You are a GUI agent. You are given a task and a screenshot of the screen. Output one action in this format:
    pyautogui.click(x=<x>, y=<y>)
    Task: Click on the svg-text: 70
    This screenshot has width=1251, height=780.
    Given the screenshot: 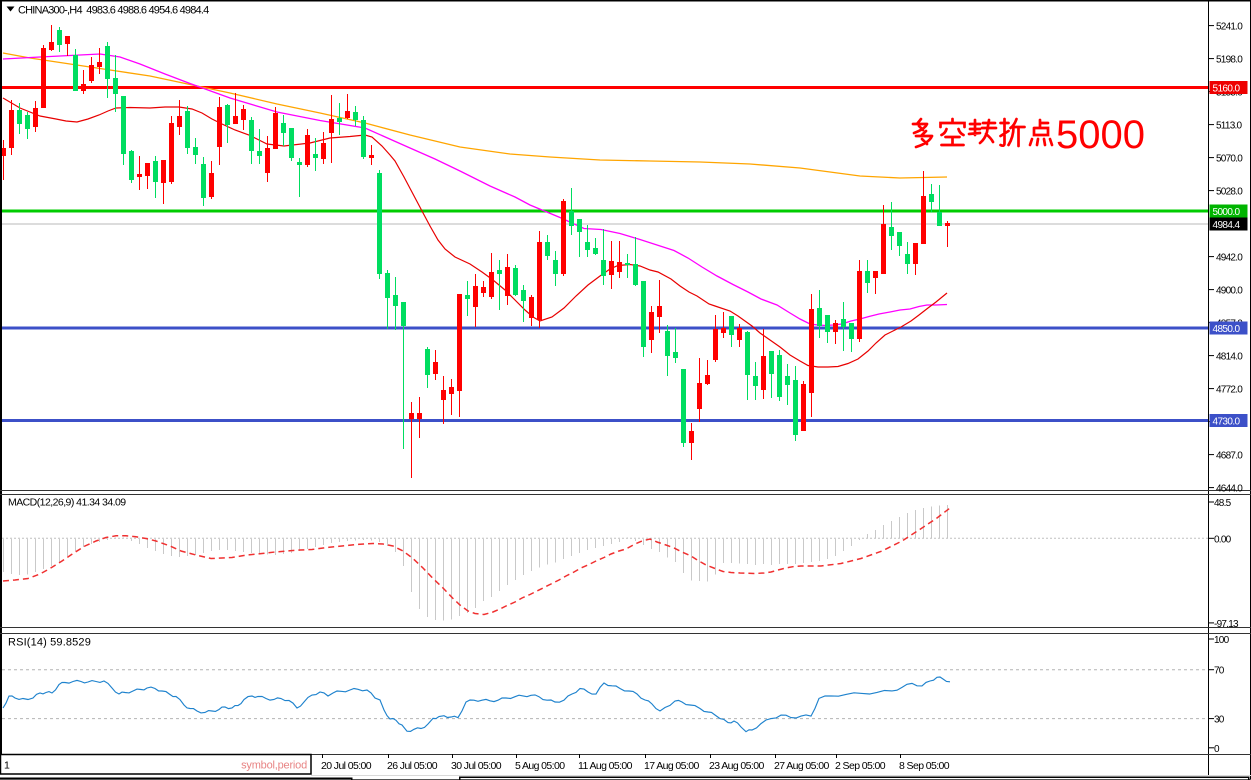 What is the action you would take?
    pyautogui.click(x=1219, y=671)
    